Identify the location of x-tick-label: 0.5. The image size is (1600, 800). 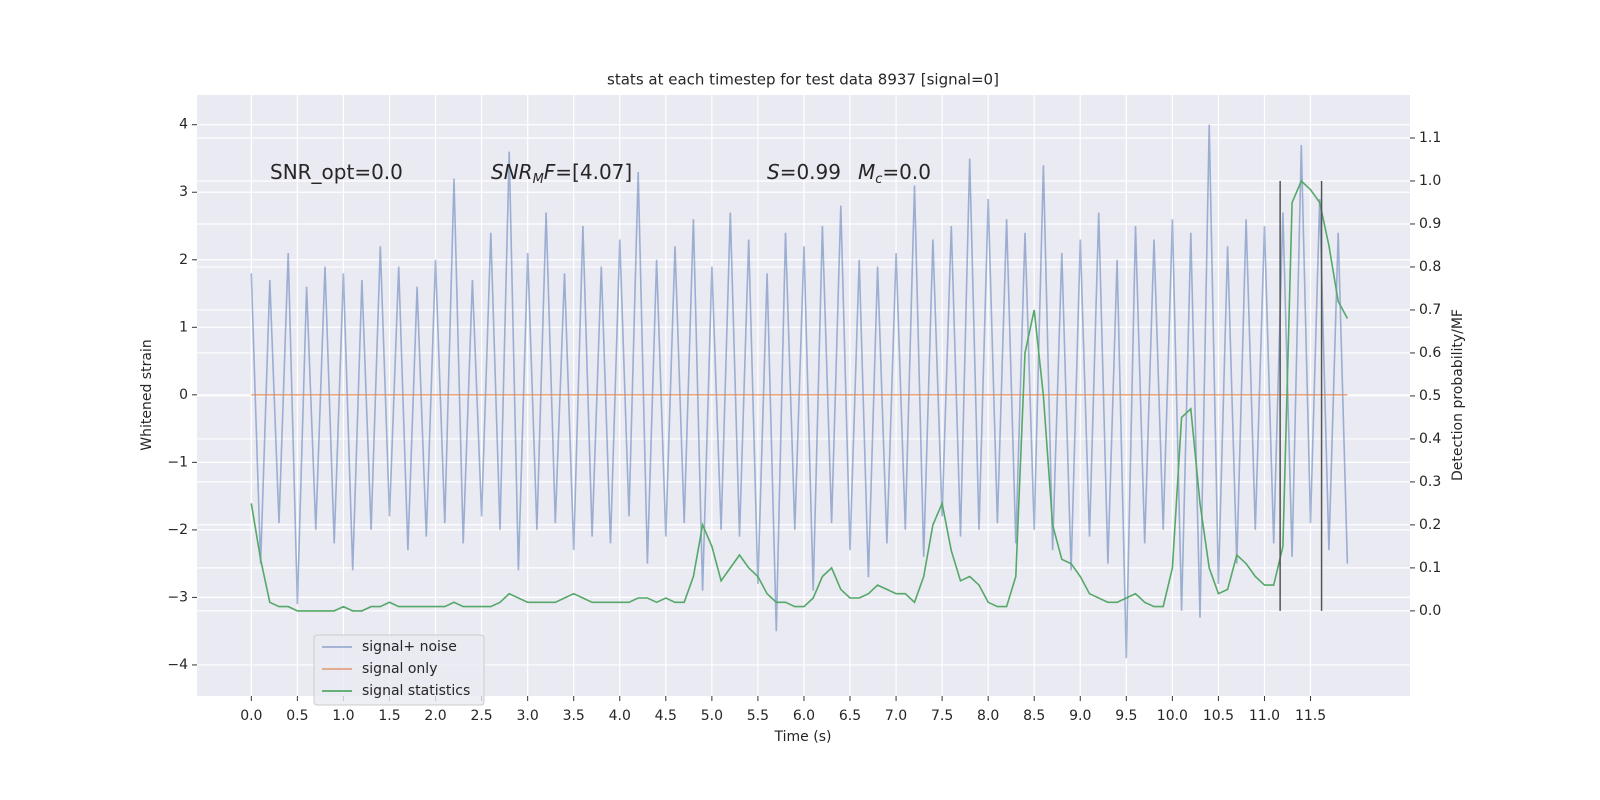
(297, 716).